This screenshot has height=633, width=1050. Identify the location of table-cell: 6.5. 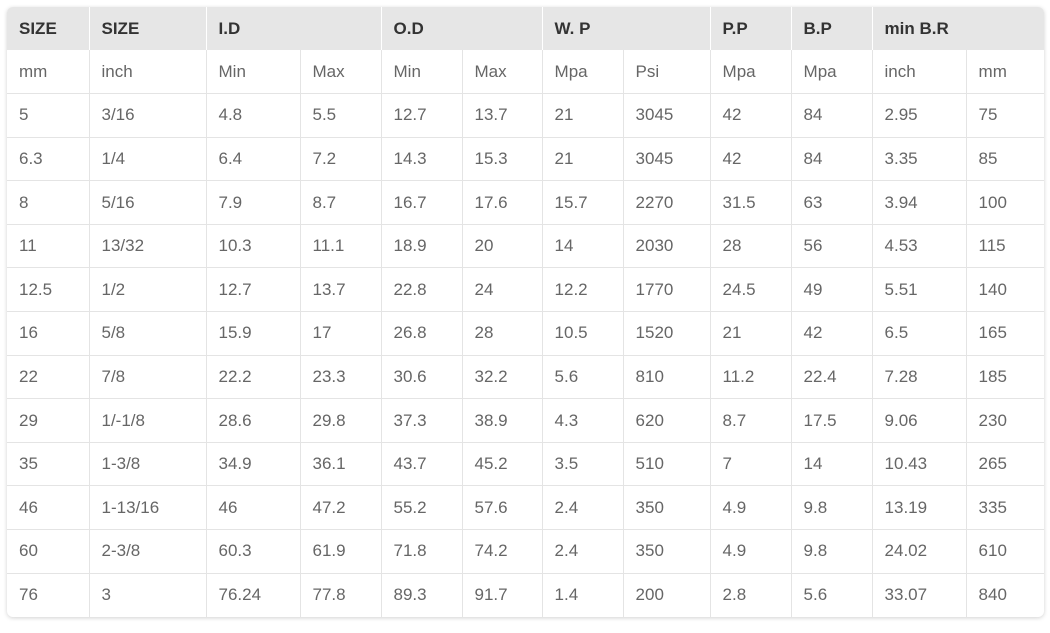
(919, 333).